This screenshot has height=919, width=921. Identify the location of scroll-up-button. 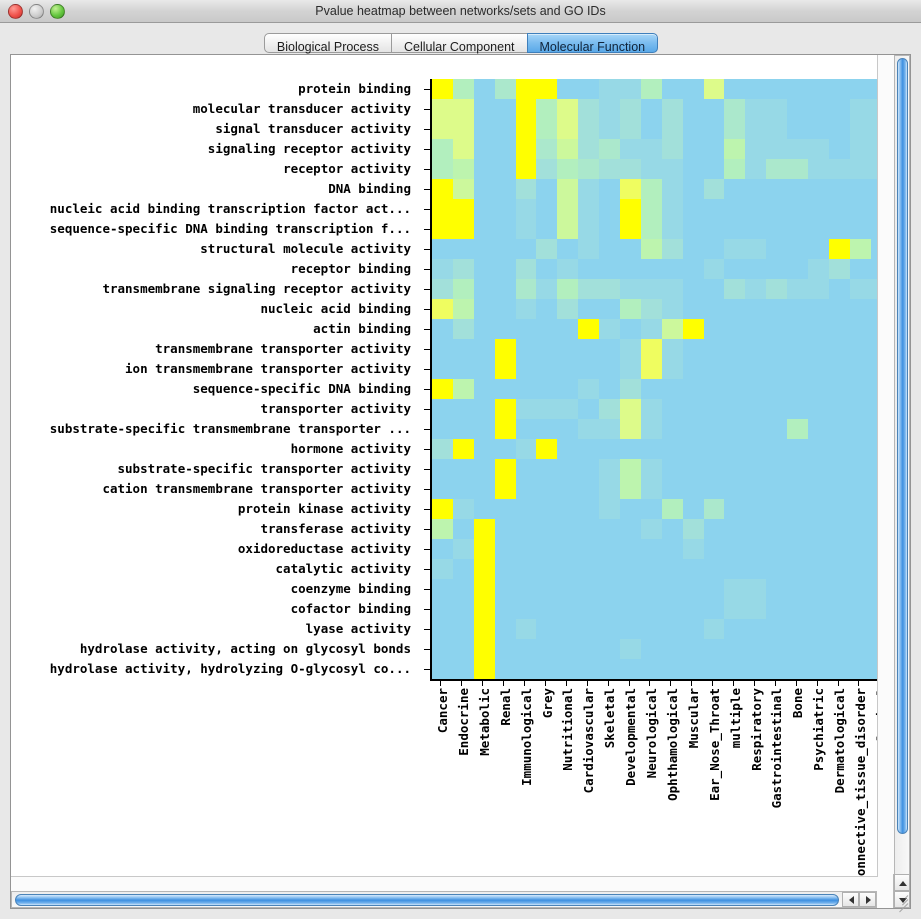
(902, 882).